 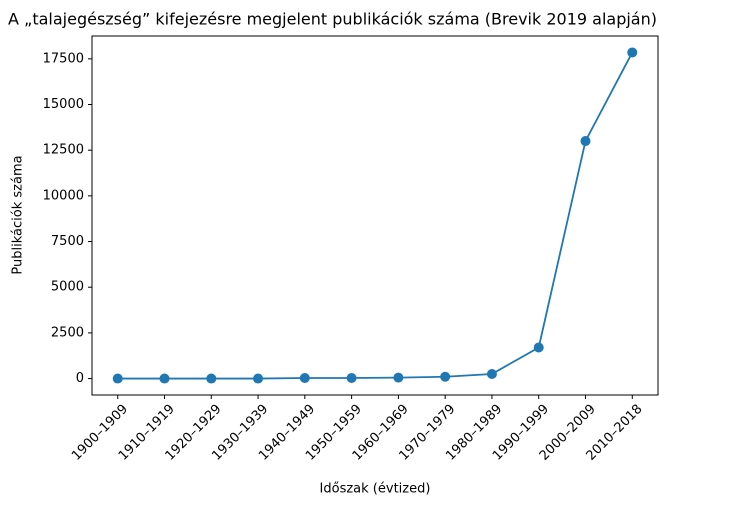 What do you see at coordinates (18, 214) in the screenshot?
I see `y-axis-label: Publikációk száma` at bounding box center [18, 214].